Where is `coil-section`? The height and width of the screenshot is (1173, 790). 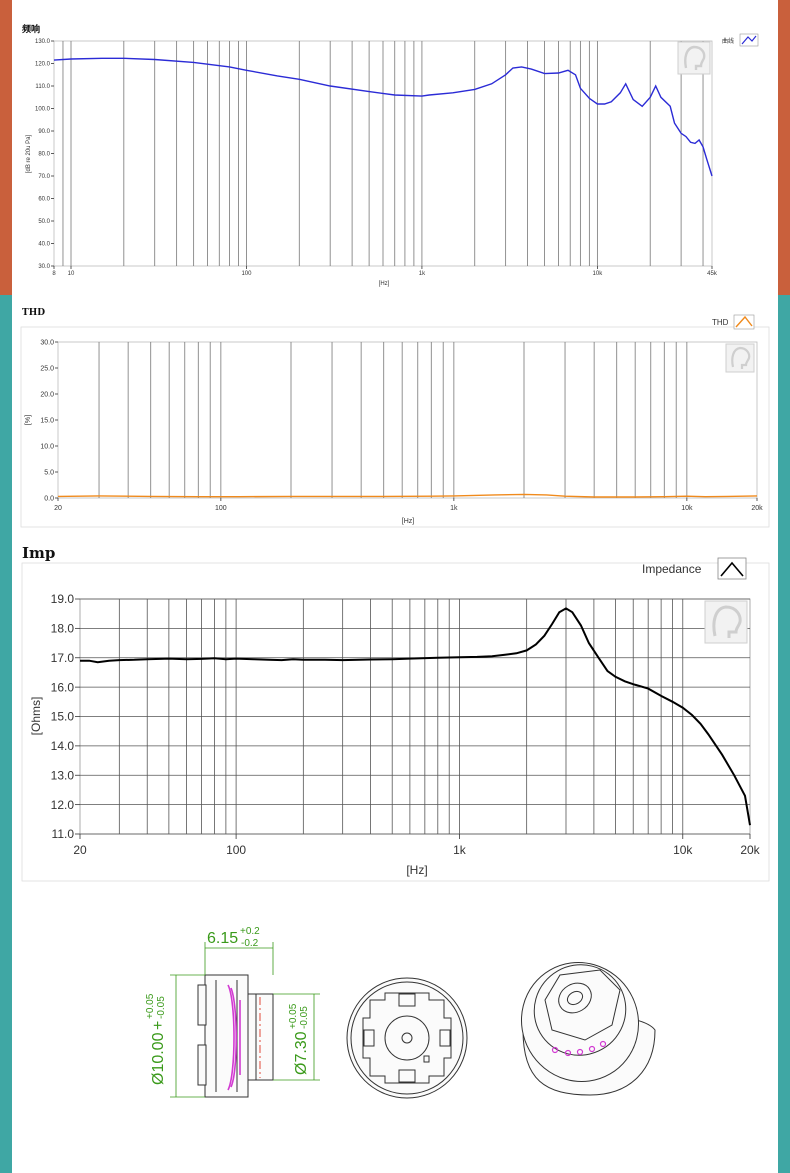 coil-section is located at coordinates (234, 1037).